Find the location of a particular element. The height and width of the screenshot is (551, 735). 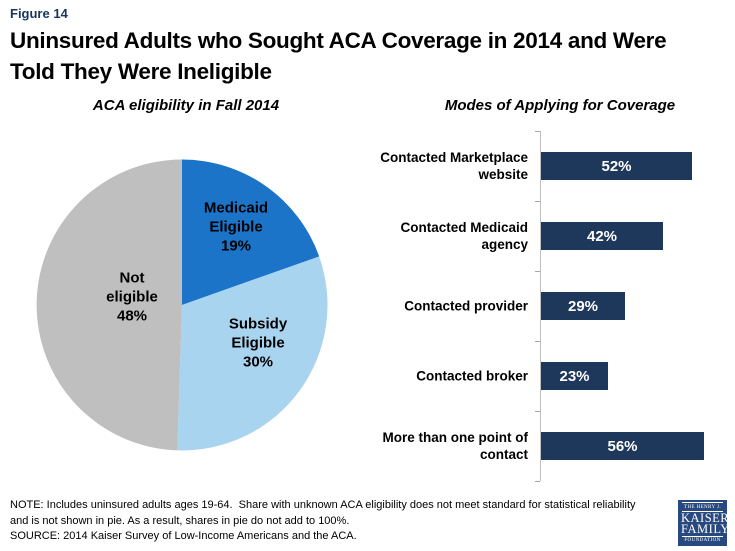

pie-label-subsidy-eligible: Subsidy Eligible 30% is located at coordinates (258, 343).